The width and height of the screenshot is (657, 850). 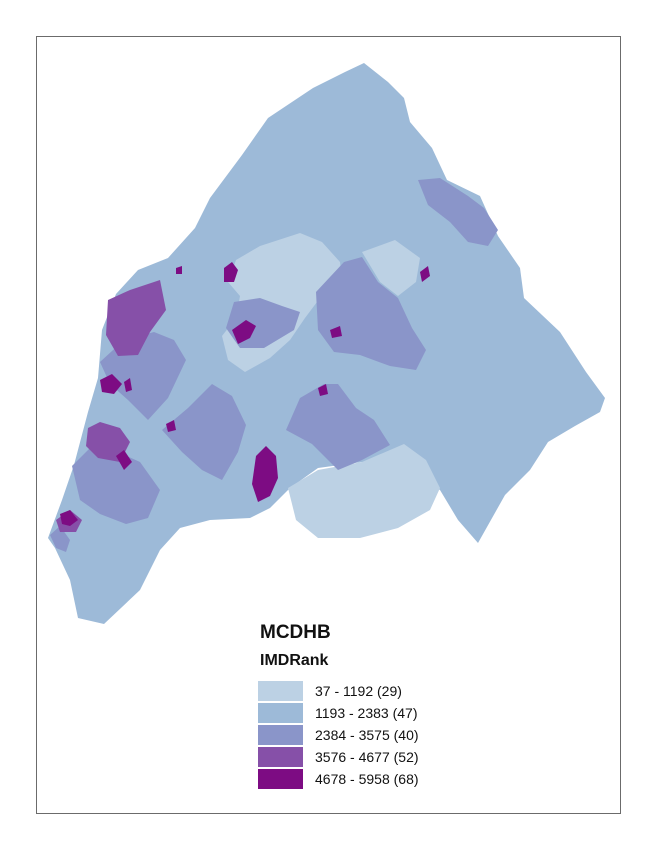 I want to click on legend-label: 2384 - 3575 (40), so click(x=367, y=735).